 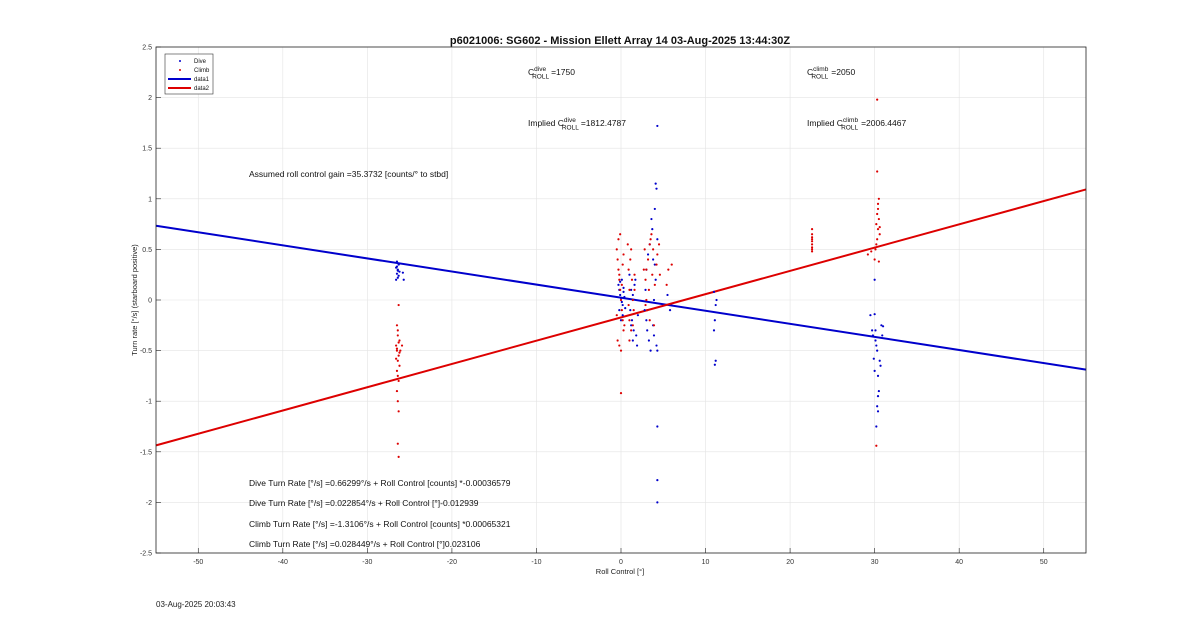 What do you see at coordinates (283, 562) in the screenshot?
I see `x-tick-label: -40` at bounding box center [283, 562].